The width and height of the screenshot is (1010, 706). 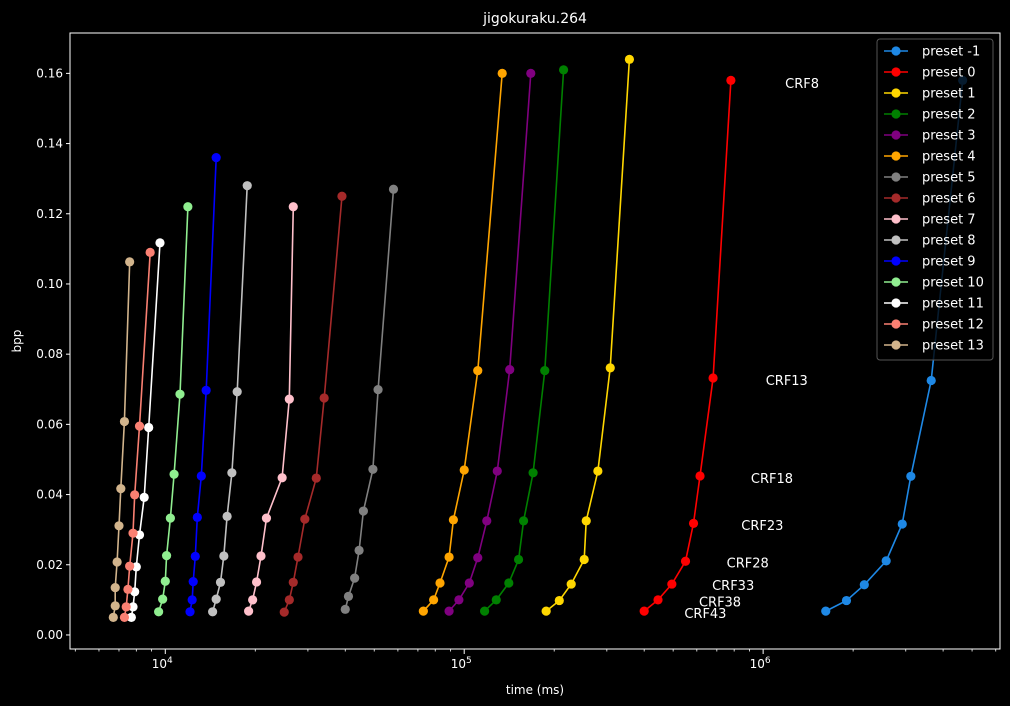 I want to click on legend-label: preset 9, so click(x=949, y=262).